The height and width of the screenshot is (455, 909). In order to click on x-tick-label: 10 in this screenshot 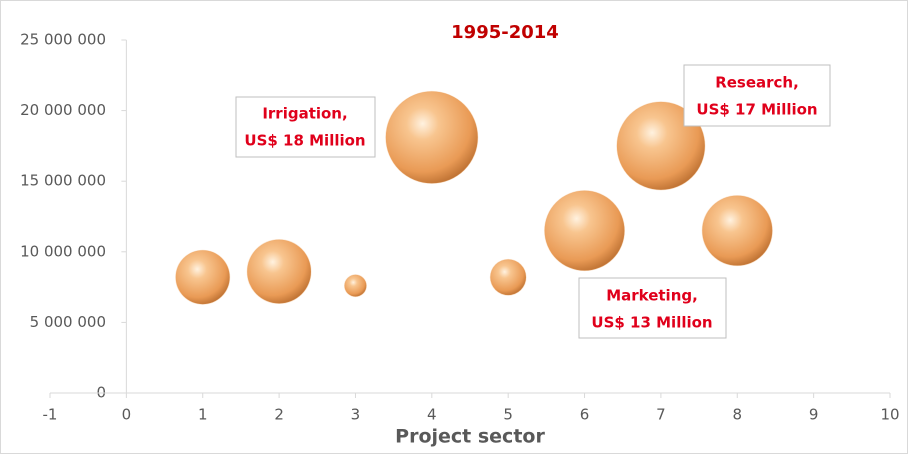, I will do `click(889, 415)`.